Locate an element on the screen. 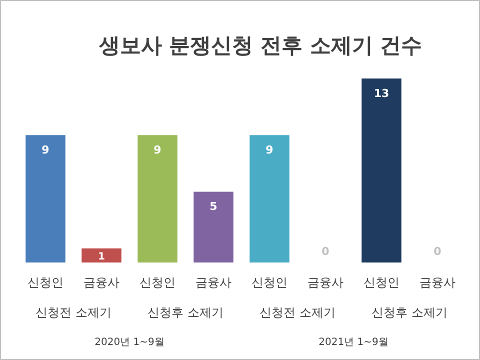 Image resolution: width=480 pixels, height=360 pixels. text: 2021년 1~9월 is located at coordinates (353, 342).